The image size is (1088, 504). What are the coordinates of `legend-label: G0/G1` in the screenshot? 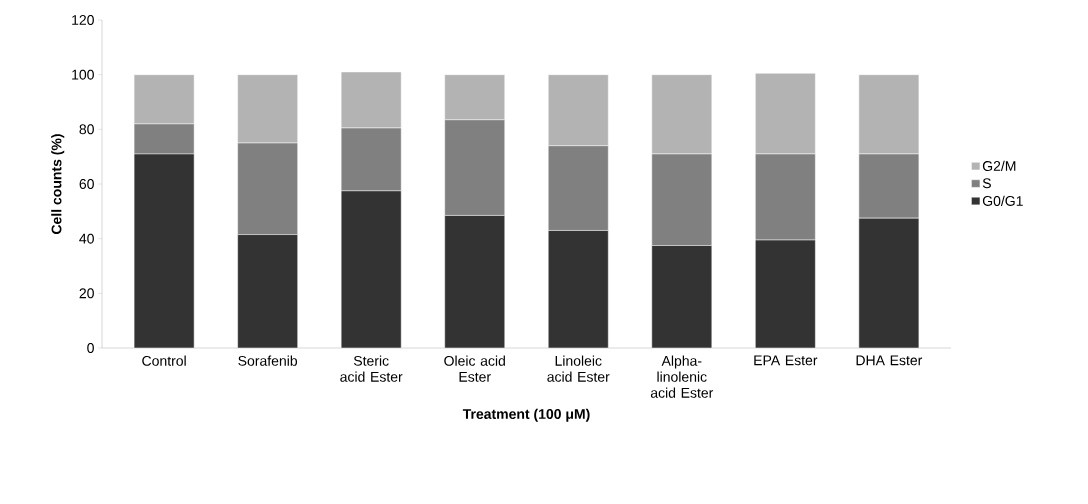 It's located at (1002, 200).